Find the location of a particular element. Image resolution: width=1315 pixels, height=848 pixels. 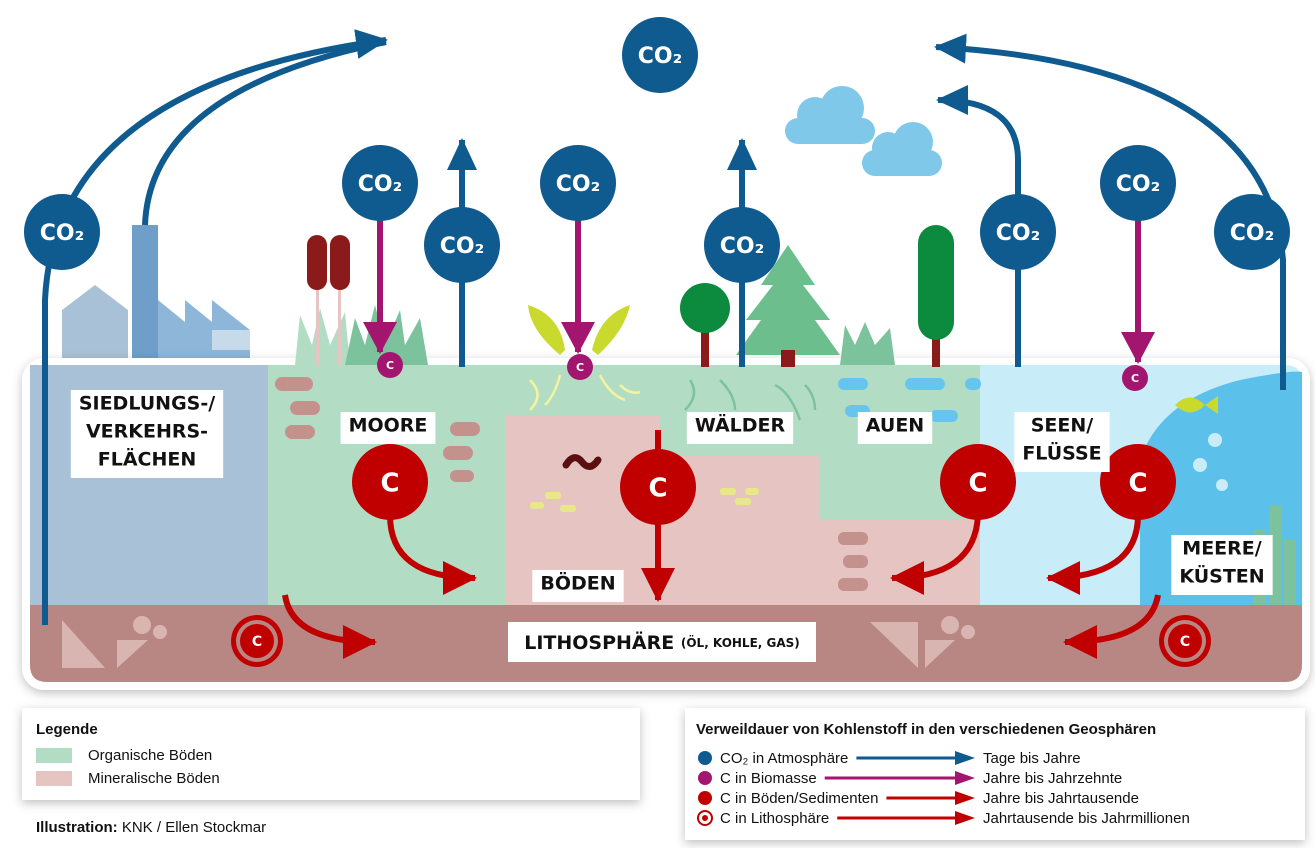

zone-name: FLÄCHEN is located at coordinates (147, 459).